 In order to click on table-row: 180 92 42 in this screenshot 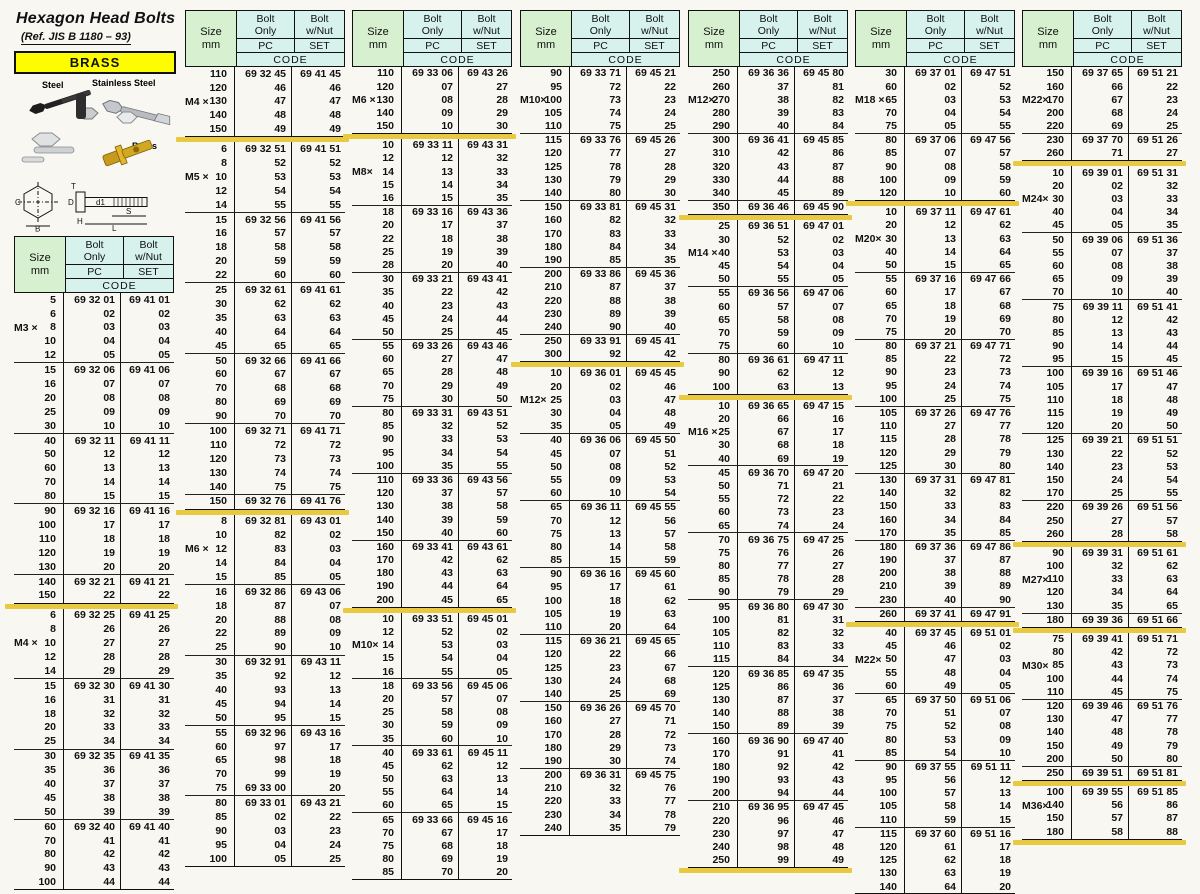, I will do `click(768, 767)`.